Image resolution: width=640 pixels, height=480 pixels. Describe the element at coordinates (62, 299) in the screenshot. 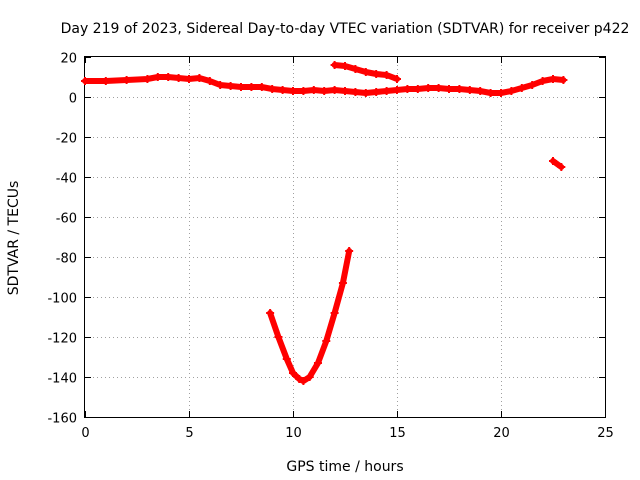

I see `y-tick-label: -100` at that location.